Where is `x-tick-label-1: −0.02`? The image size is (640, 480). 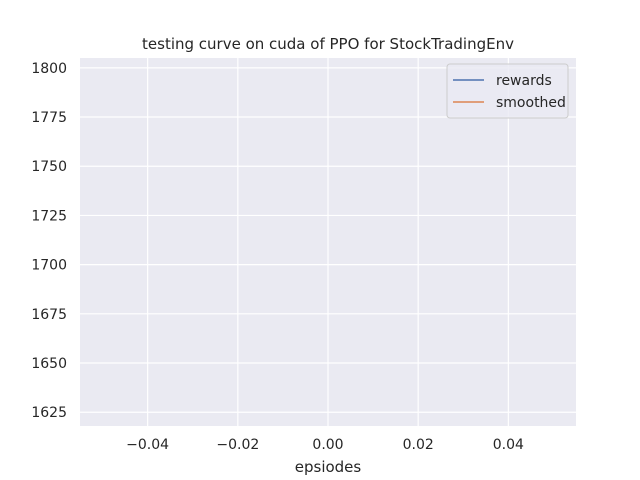
x-tick-label-1: −0.02 is located at coordinates (237, 445).